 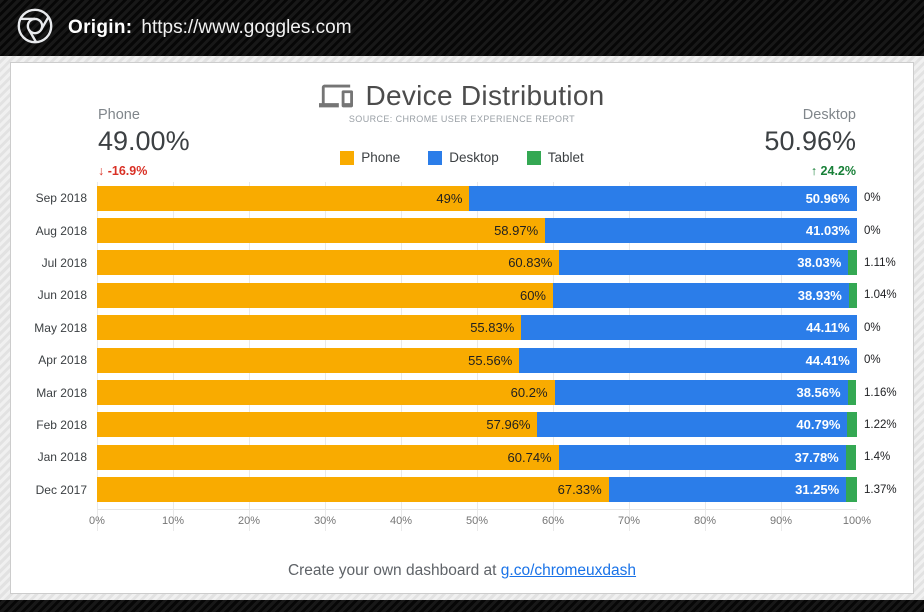 What do you see at coordinates (692, 425) in the screenshot?
I see `desktop-bar-segment: 40.79%` at bounding box center [692, 425].